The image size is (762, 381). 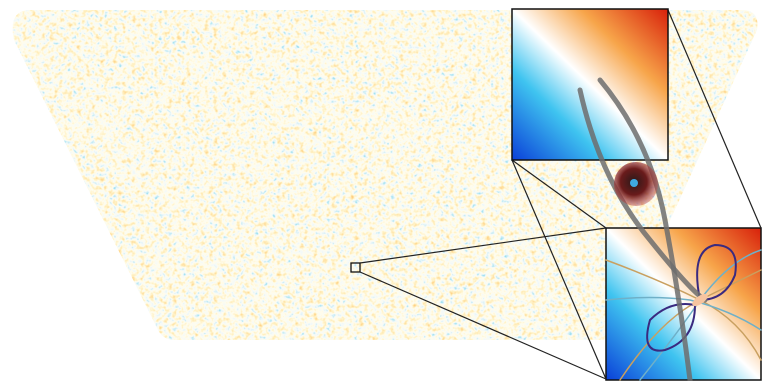 What do you see at coordinates (700, 300) in the screenshot?
I see `source` at bounding box center [700, 300].